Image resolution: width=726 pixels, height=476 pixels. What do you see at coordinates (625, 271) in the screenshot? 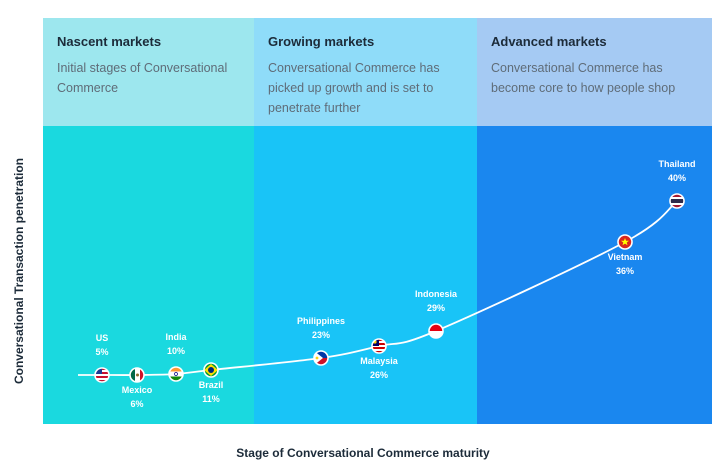
I see `country-value-label: 36%` at bounding box center [625, 271].